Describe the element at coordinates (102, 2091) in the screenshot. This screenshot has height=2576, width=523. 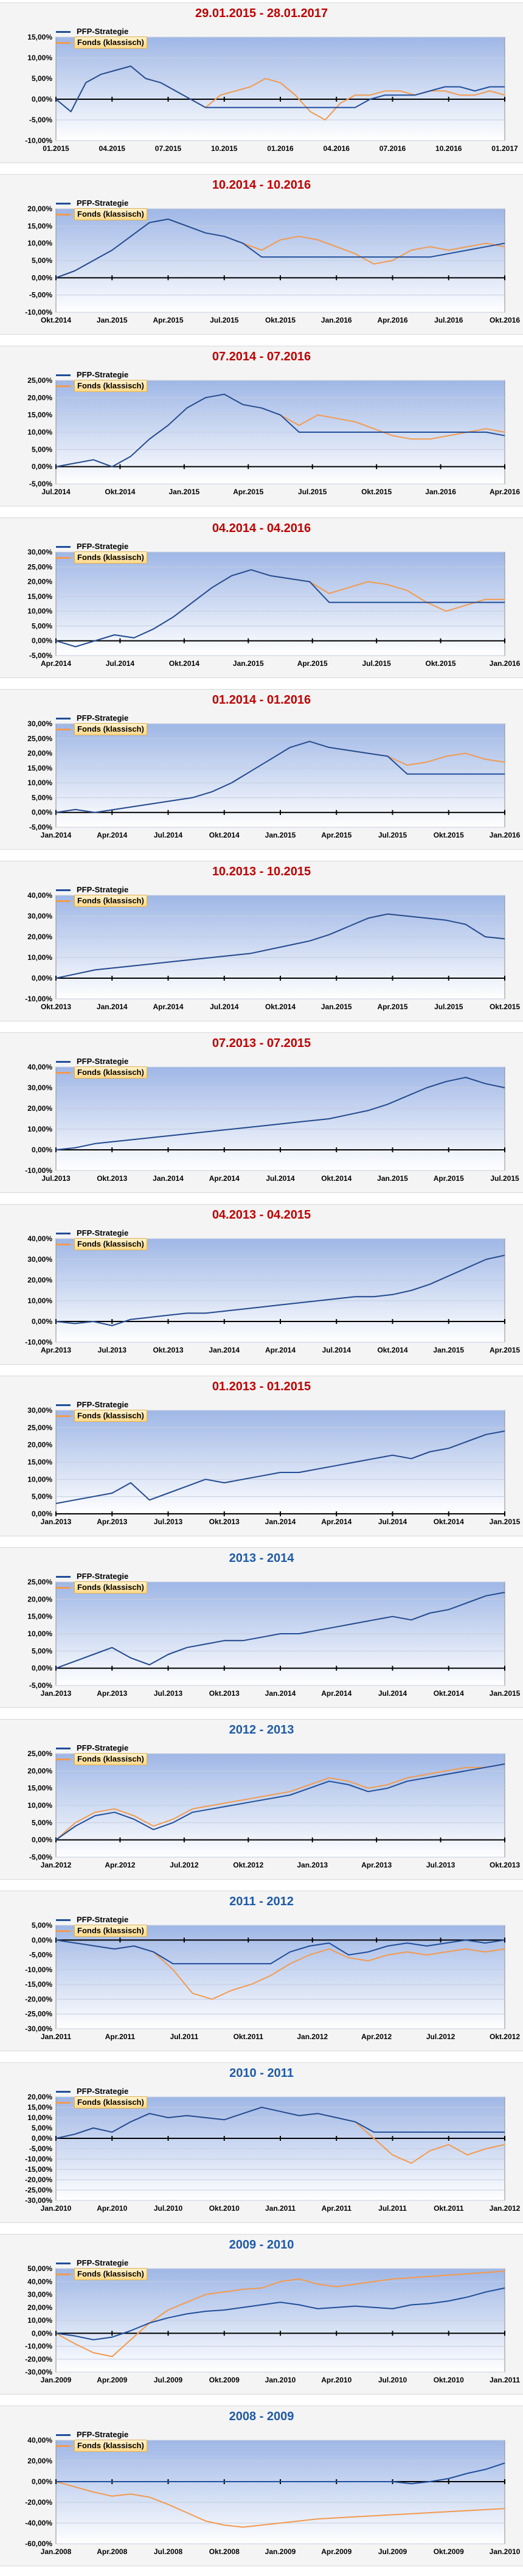
I see `legend-item-pfp: PFP-Strategie` at that location.